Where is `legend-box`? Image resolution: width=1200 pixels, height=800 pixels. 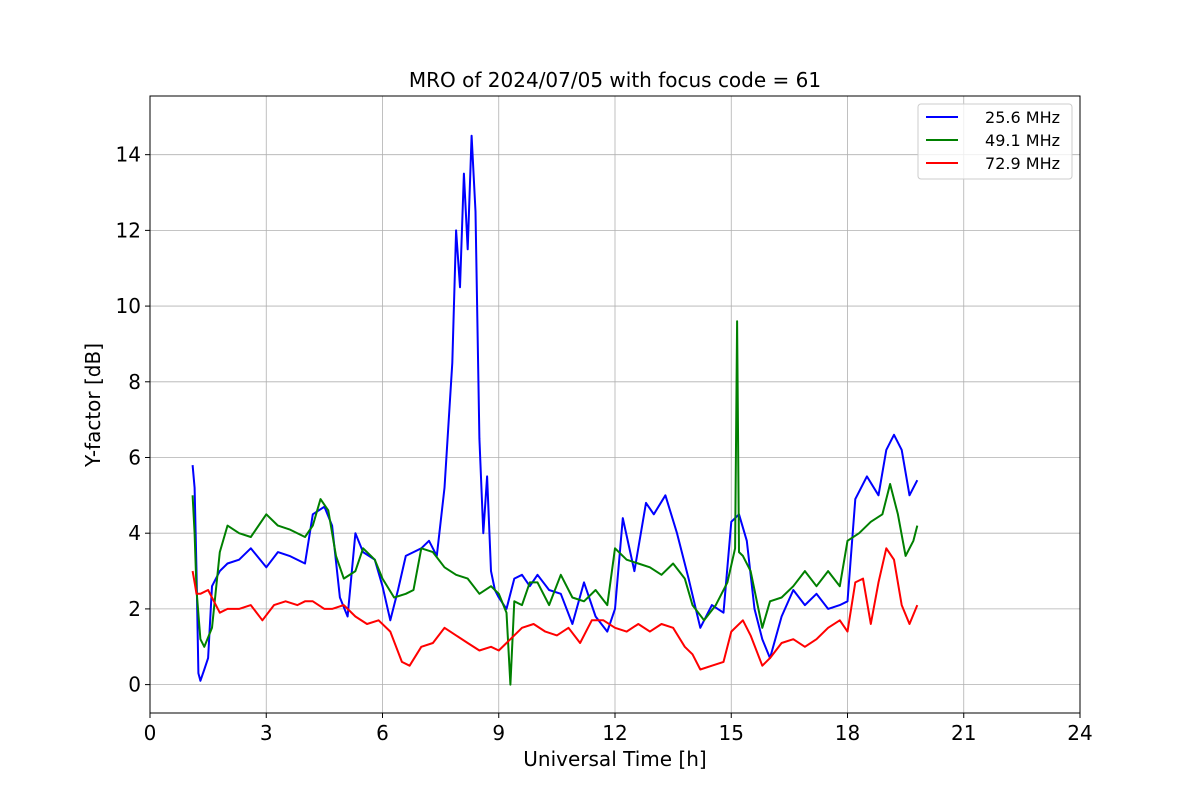 legend-box is located at coordinates (995, 141).